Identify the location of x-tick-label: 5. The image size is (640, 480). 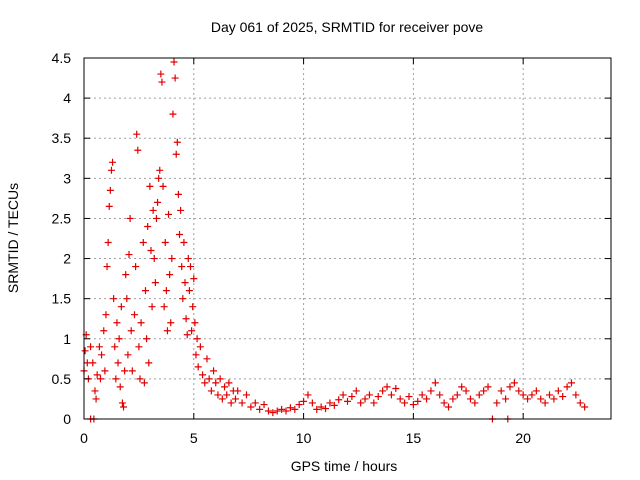
(194, 438).